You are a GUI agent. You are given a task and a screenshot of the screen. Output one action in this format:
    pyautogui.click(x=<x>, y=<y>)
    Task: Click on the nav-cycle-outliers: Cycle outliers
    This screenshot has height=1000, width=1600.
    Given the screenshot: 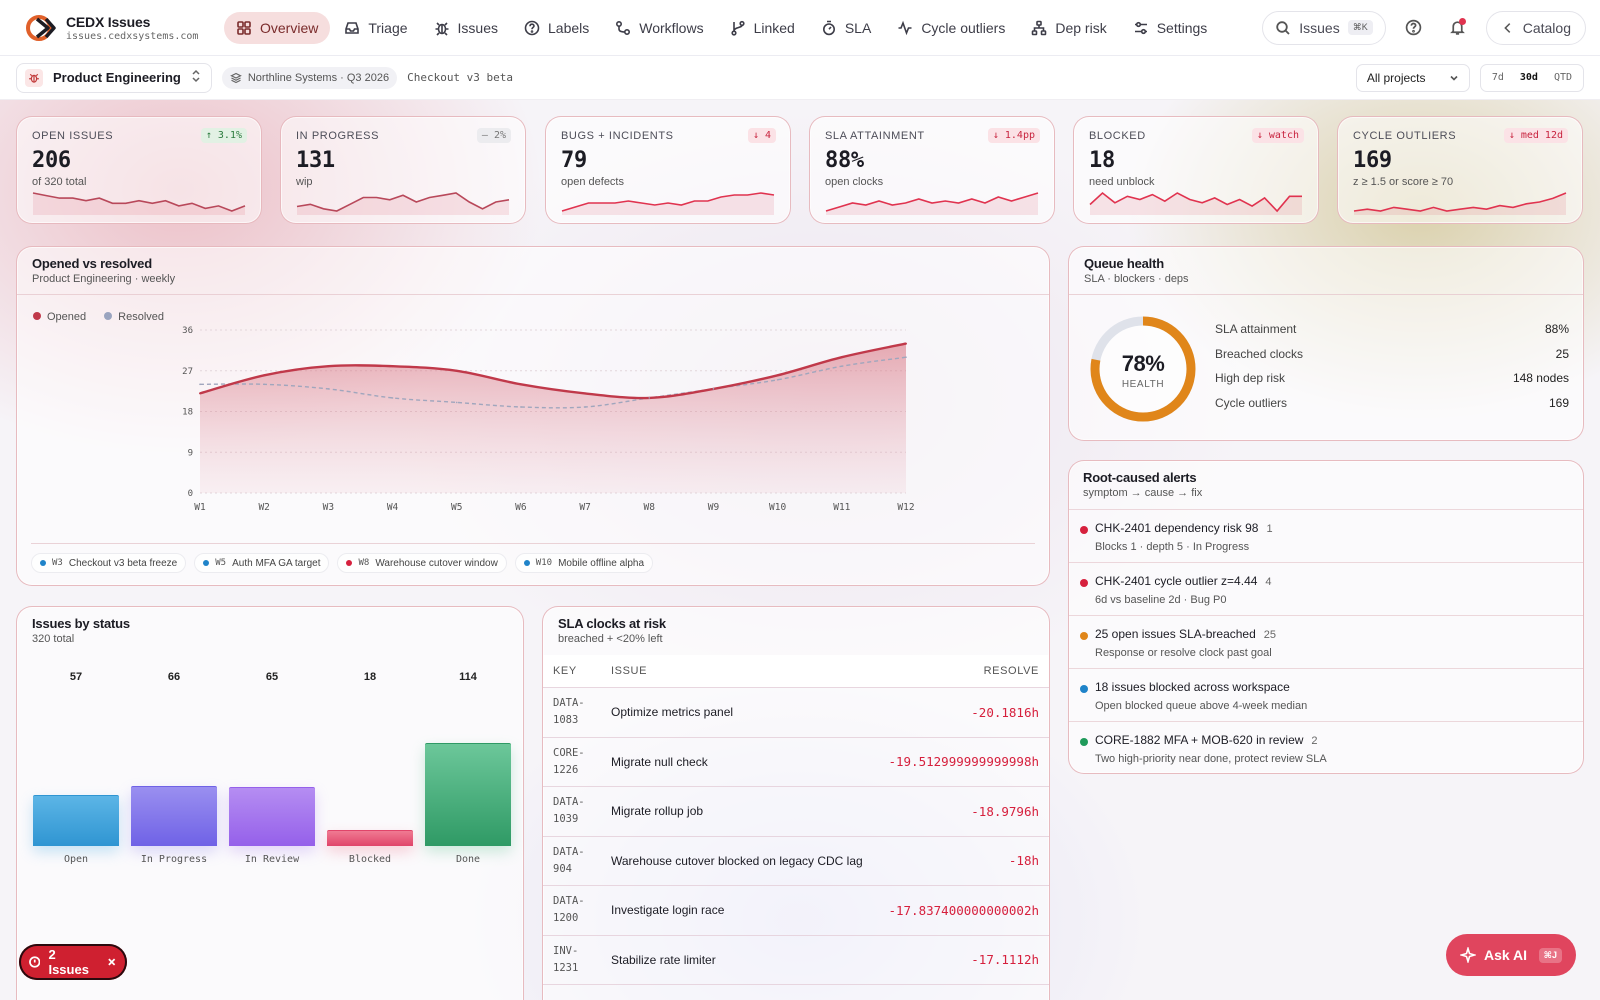 What is the action you would take?
    pyautogui.click(x=951, y=28)
    